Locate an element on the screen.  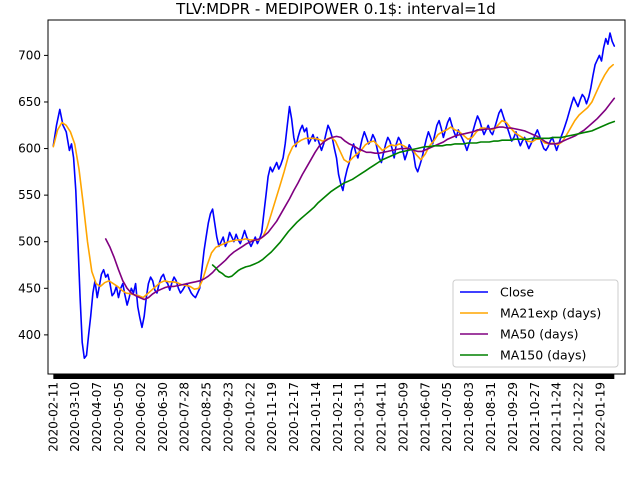
y-tick-label: 550 is located at coordinates (29, 195).